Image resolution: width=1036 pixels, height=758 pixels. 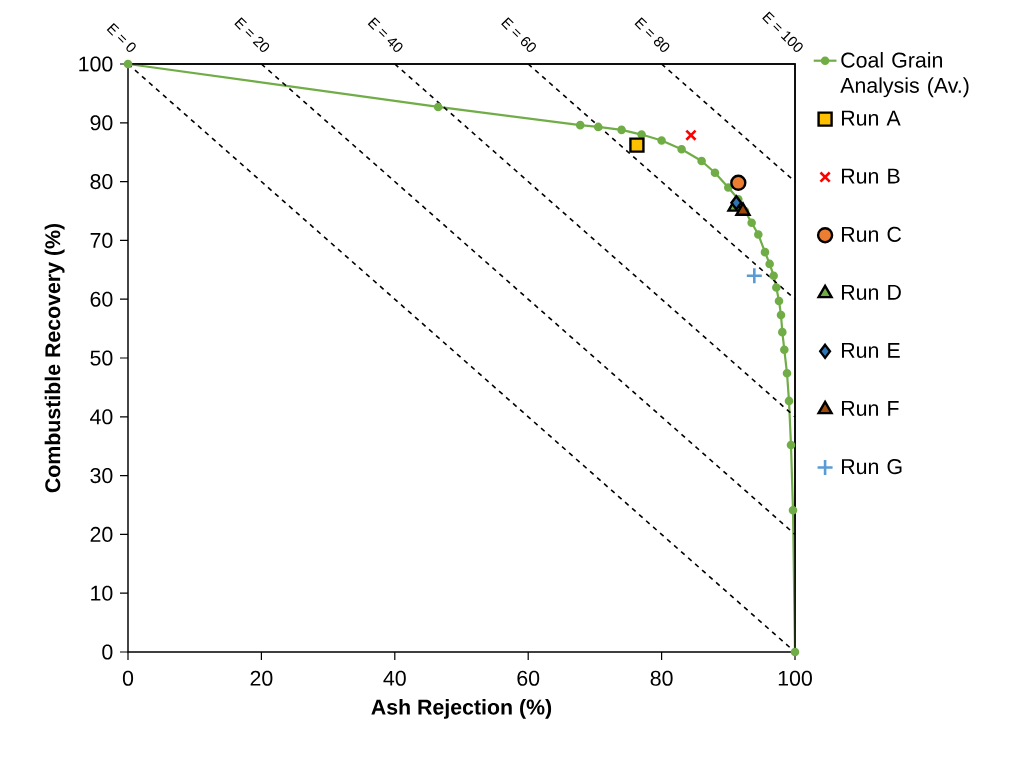 What do you see at coordinates (101, 299) in the screenshot?
I see `y-tick-label: 60` at bounding box center [101, 299].